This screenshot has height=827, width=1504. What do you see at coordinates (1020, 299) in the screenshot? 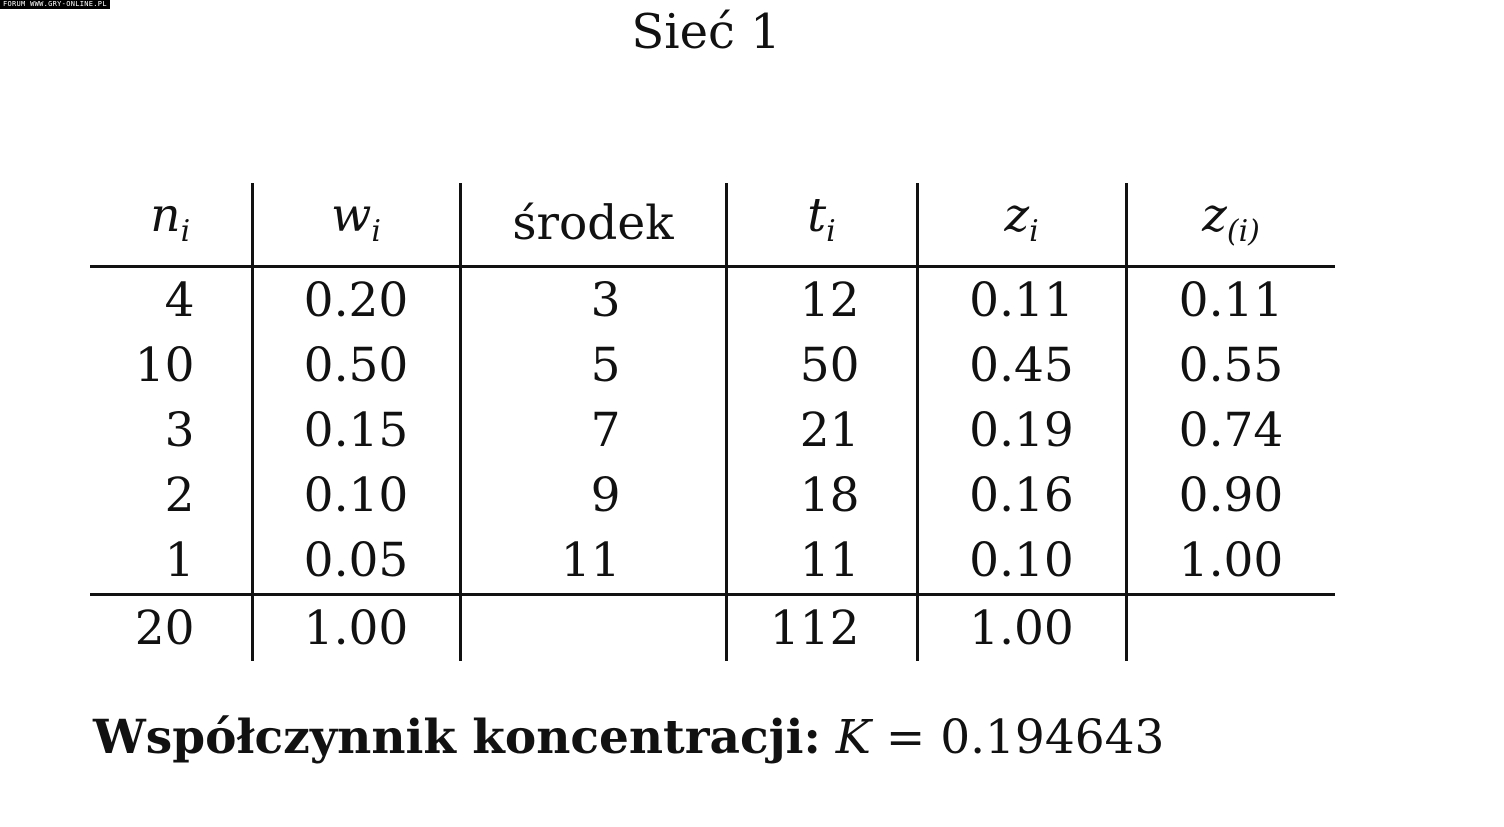
I see `cell-z: 0.11` at bounding box center [1020, 299].